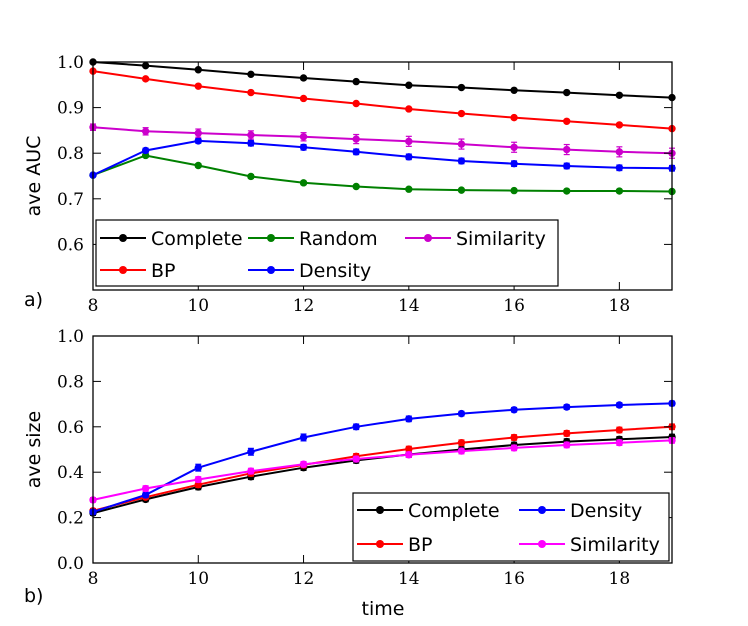 Image resolution: width=748 pixels, height=626 pixels. I want to click on b-xtick-label: 18, so click(620, 579).